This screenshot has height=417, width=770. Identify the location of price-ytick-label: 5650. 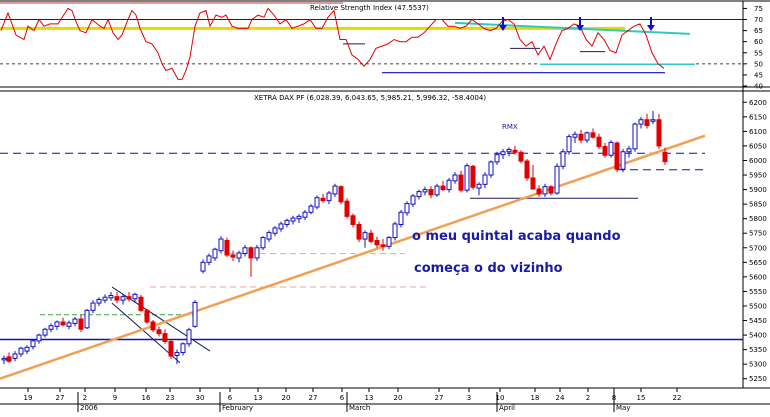
(758, 263).